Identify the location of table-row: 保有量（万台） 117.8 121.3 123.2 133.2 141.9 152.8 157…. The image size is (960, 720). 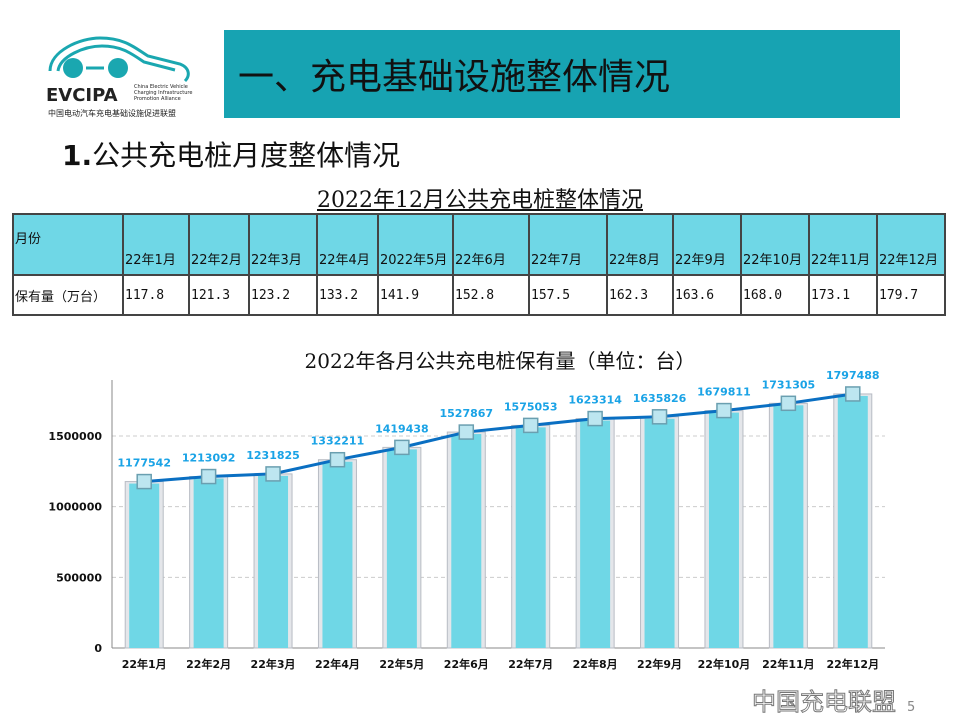
(479, 295).